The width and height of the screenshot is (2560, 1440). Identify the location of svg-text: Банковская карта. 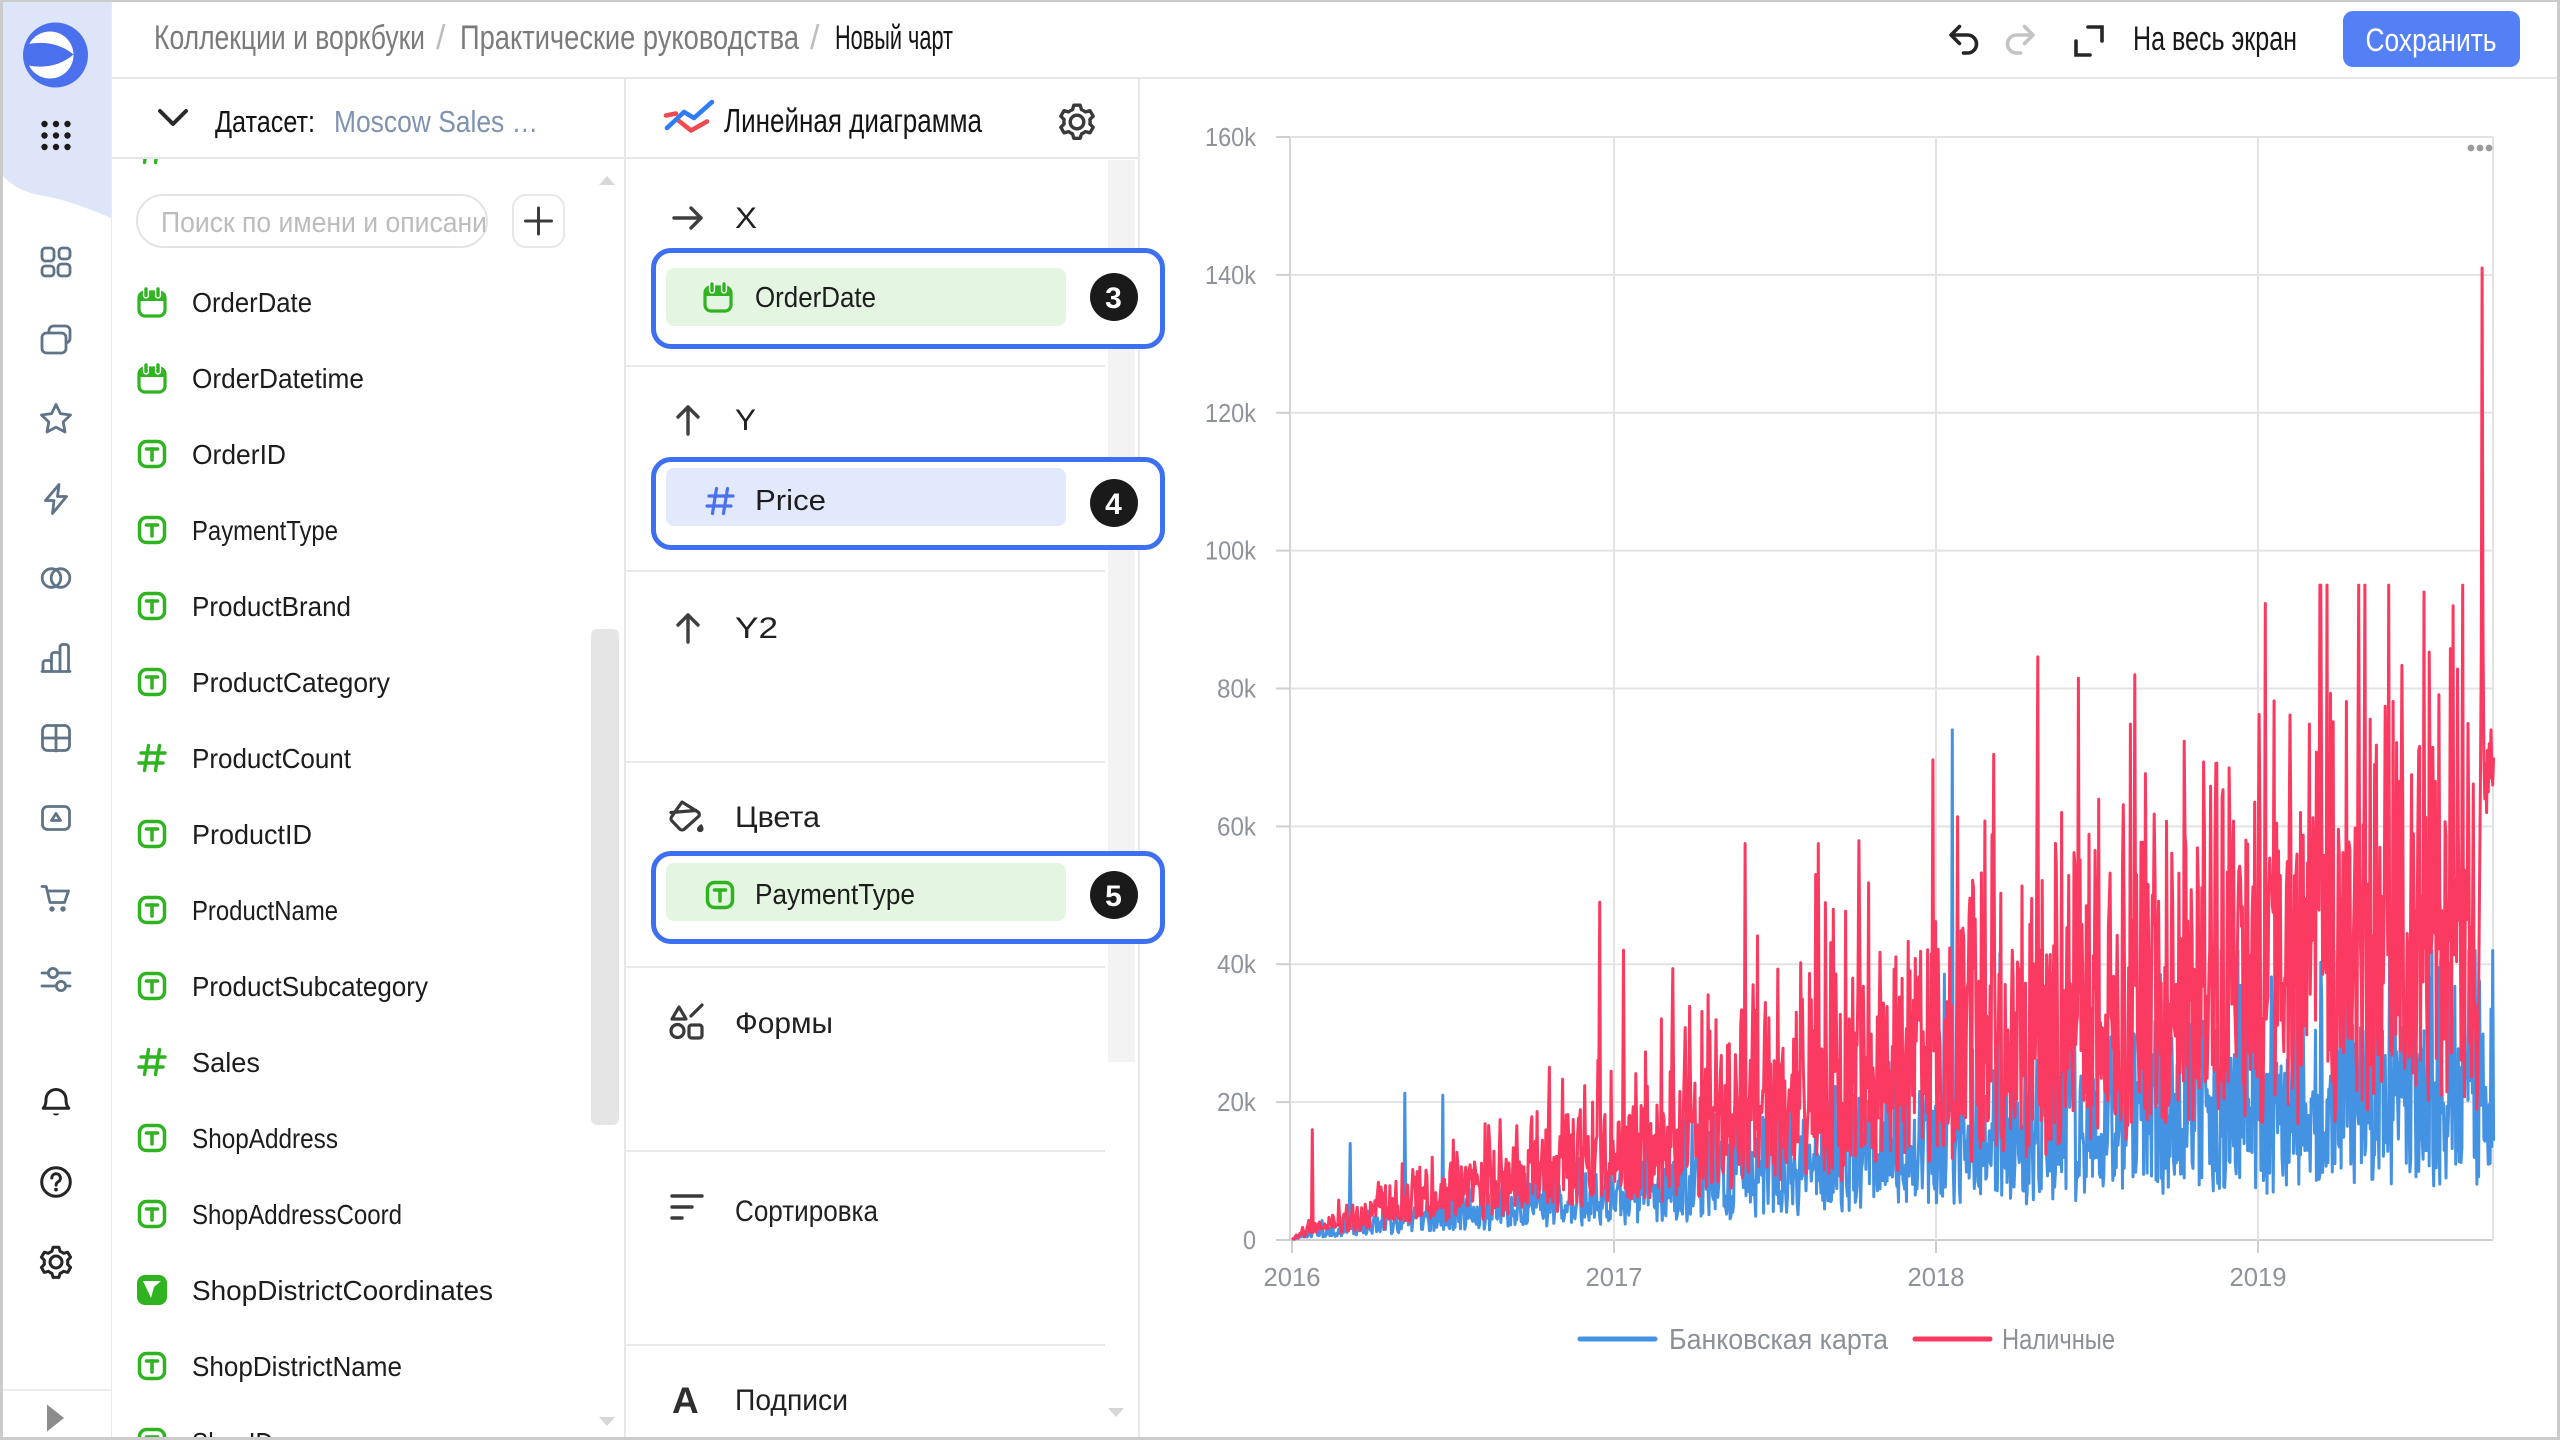
(1779, 1340).